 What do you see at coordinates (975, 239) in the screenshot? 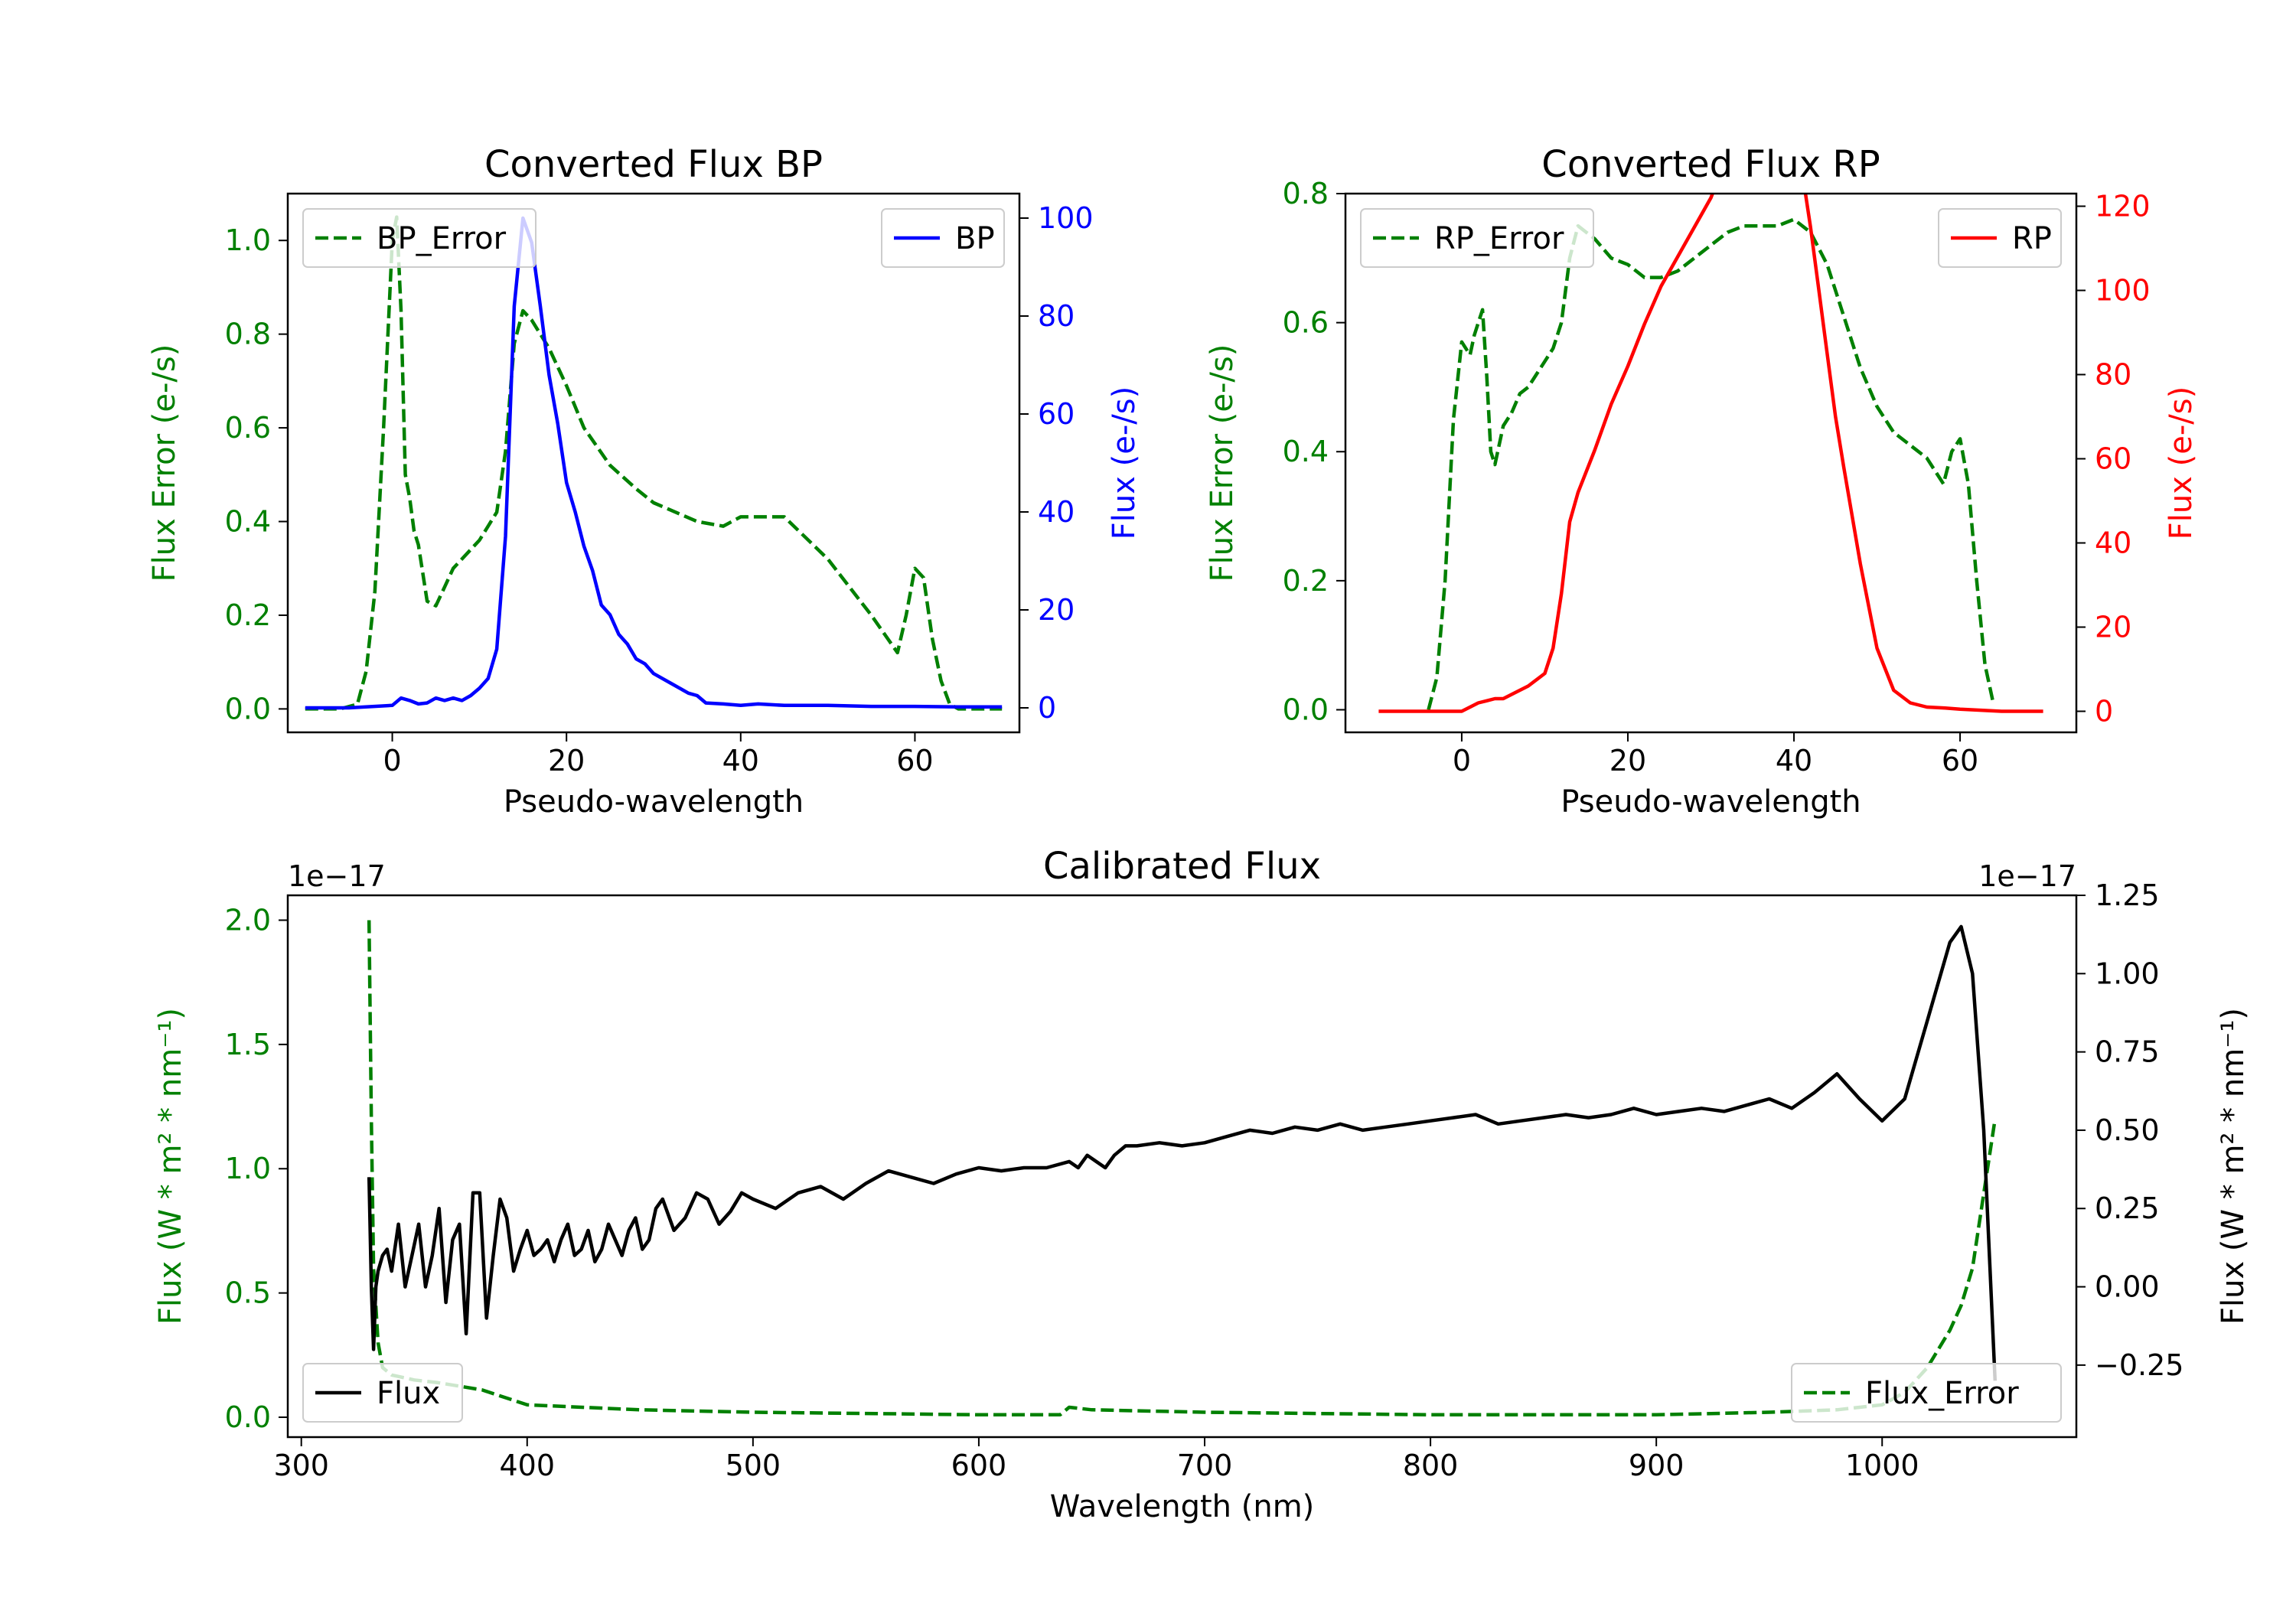
I see `legend-label: BP` at bounding box center [975, 239].